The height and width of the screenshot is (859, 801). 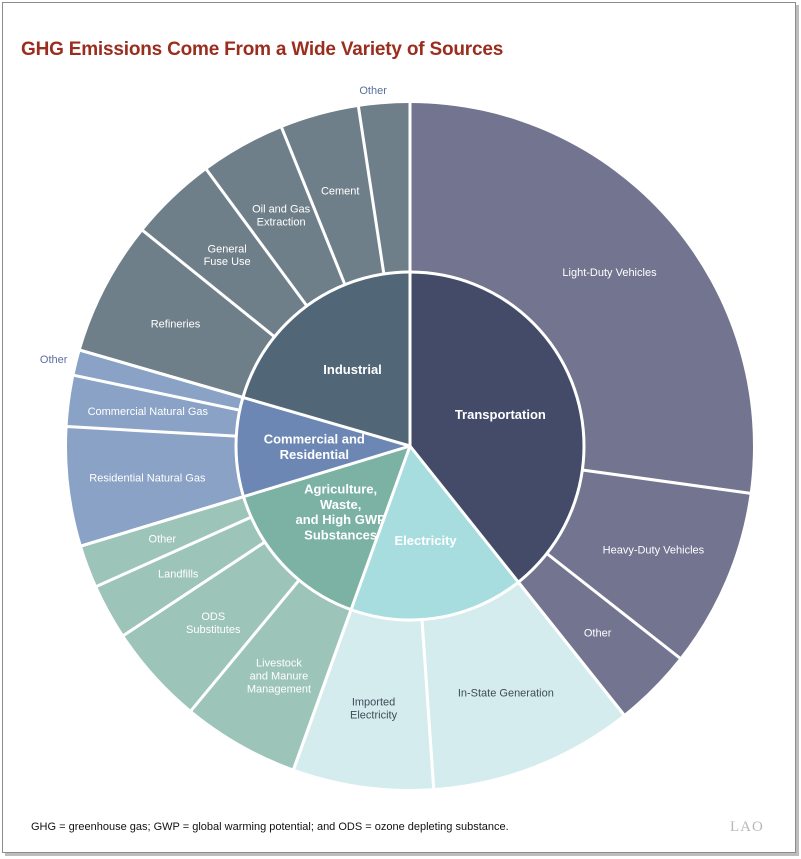 I want to click on category-label-agriculture-waste-and-high-gwp-substances: Agriculture, Waste, and High GWP Substances, so click(x=341, y=511).